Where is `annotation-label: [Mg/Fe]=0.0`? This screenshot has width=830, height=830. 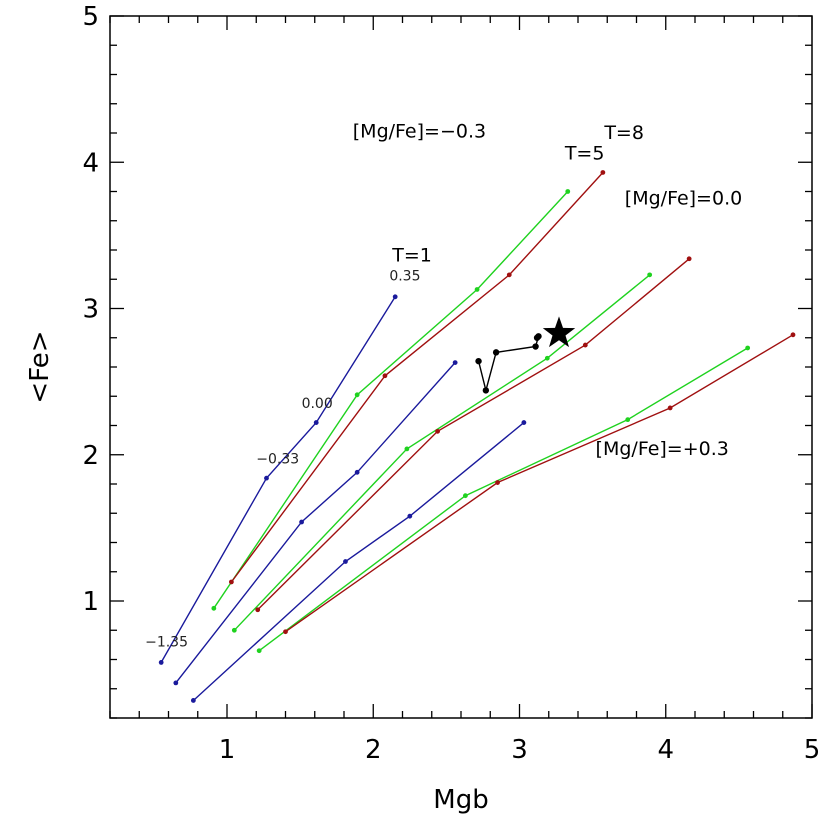 annotation-label: [Mg/Fe]=0.0 is located at coordinates (683, 199).